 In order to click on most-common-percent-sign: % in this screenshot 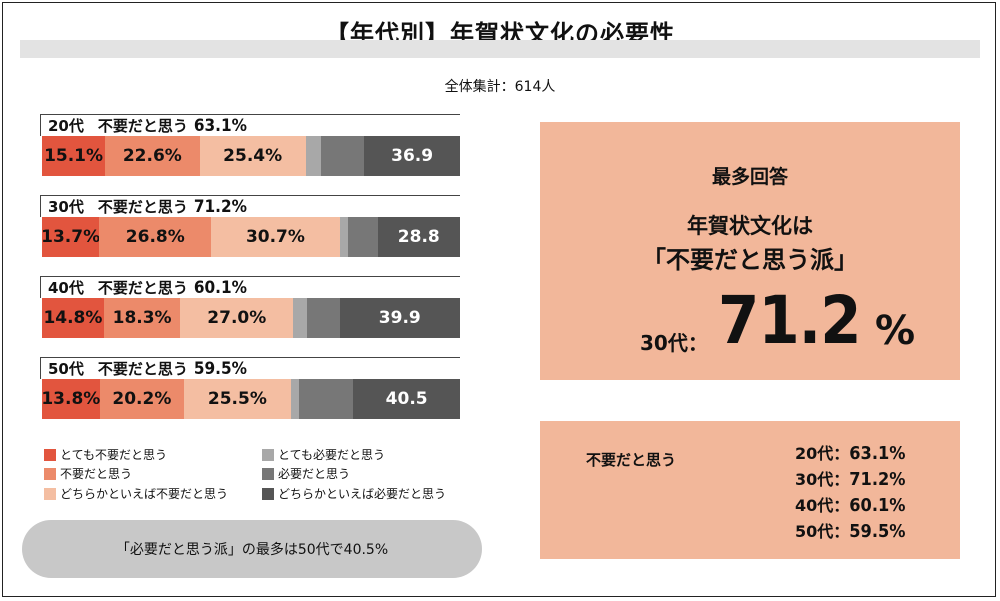, I will do `click(895, 331)`.